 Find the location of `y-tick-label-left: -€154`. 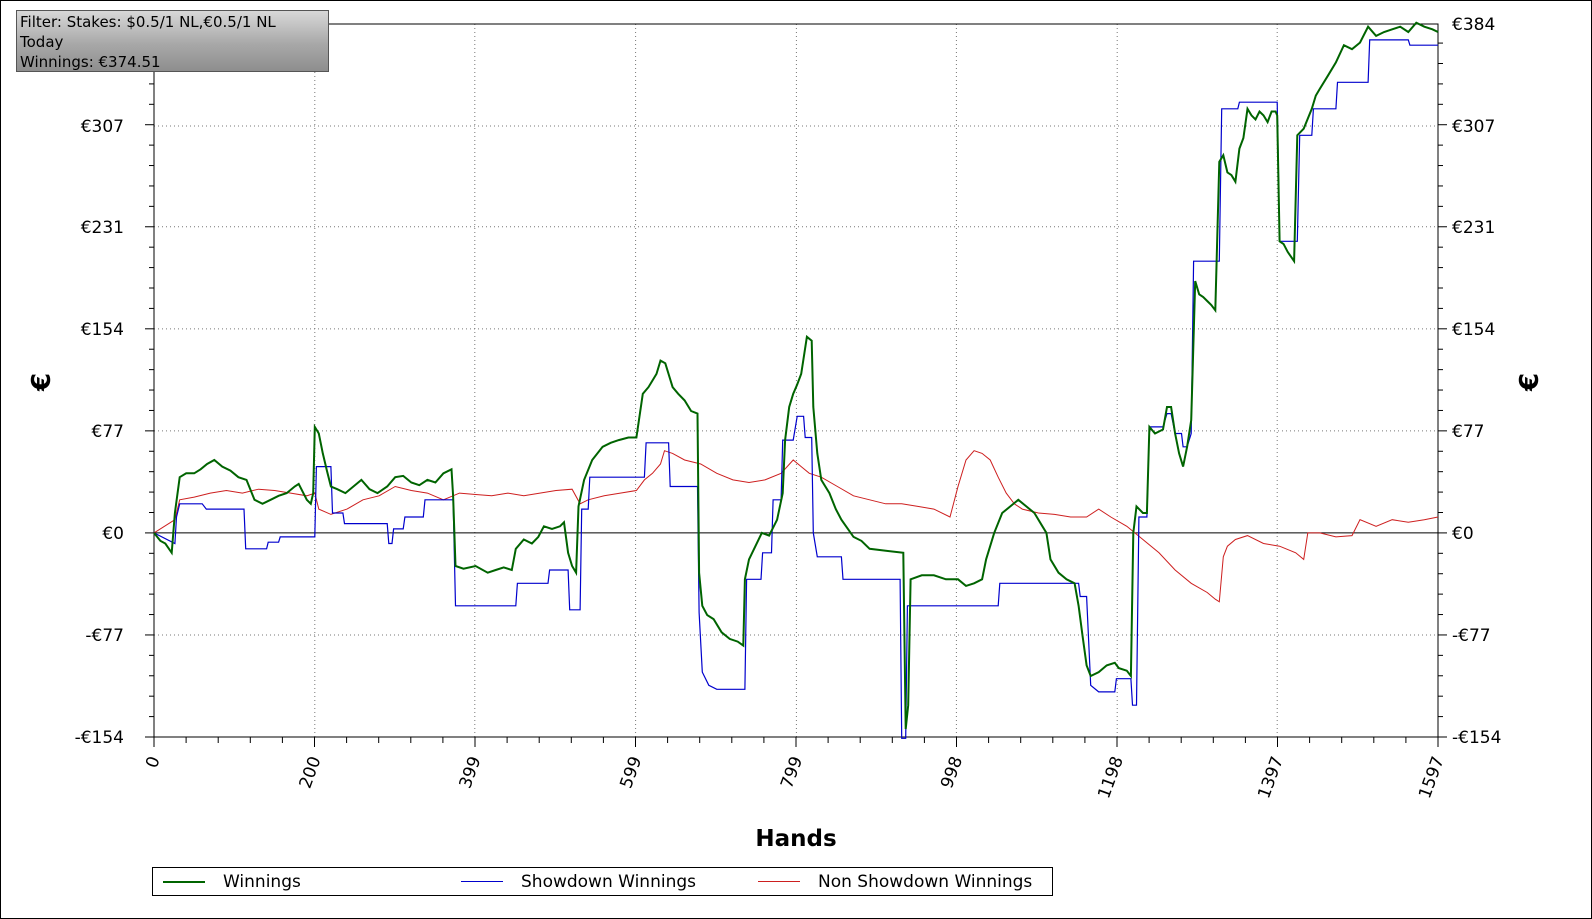

y-tick-label-left: -€154 is located at coordinates (99, 738).